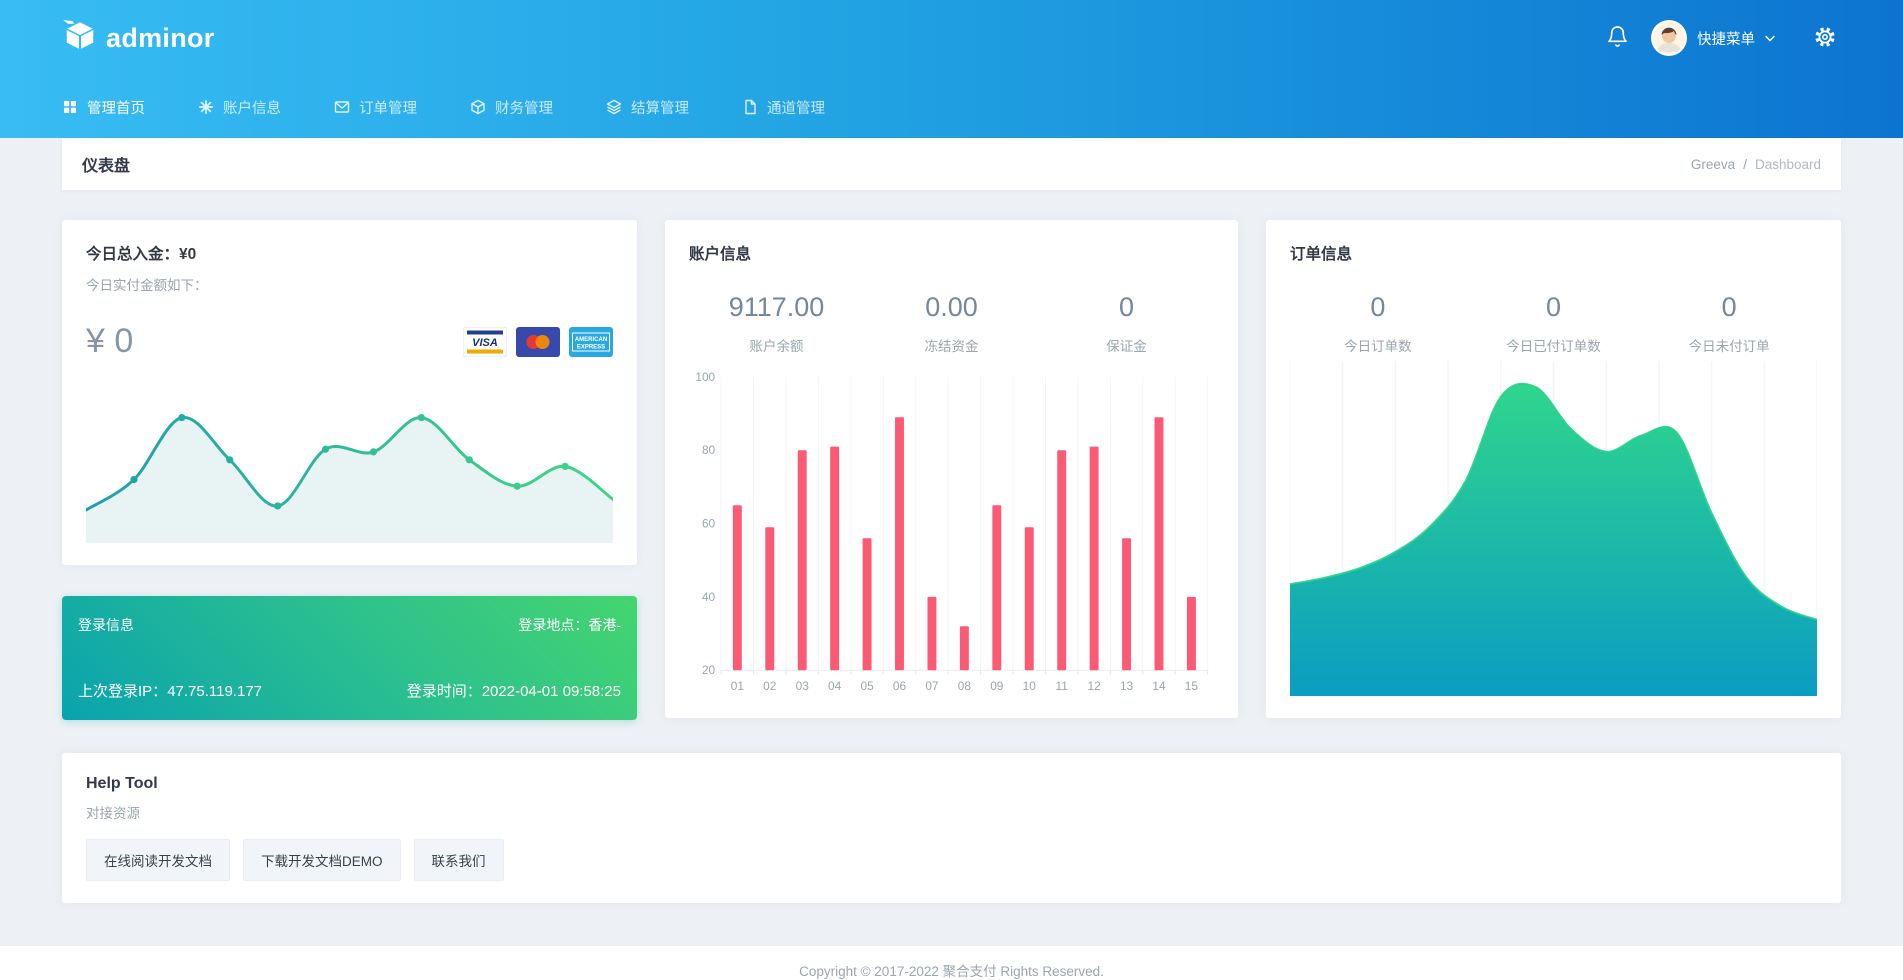 The image size is (1903, 980). Describe the element at coordinates (709, 597) in the screenshot. I see `svg-text: 40` at that location.